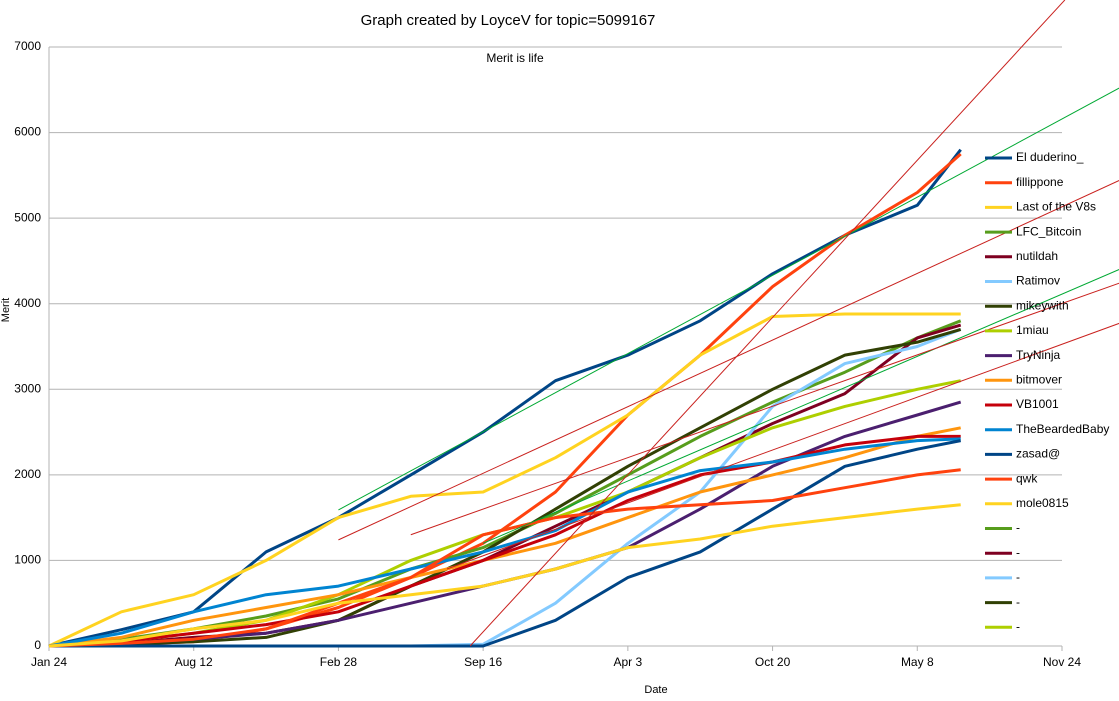  I want to click on legend-label: Last of the V8s, so click(1056, 207).